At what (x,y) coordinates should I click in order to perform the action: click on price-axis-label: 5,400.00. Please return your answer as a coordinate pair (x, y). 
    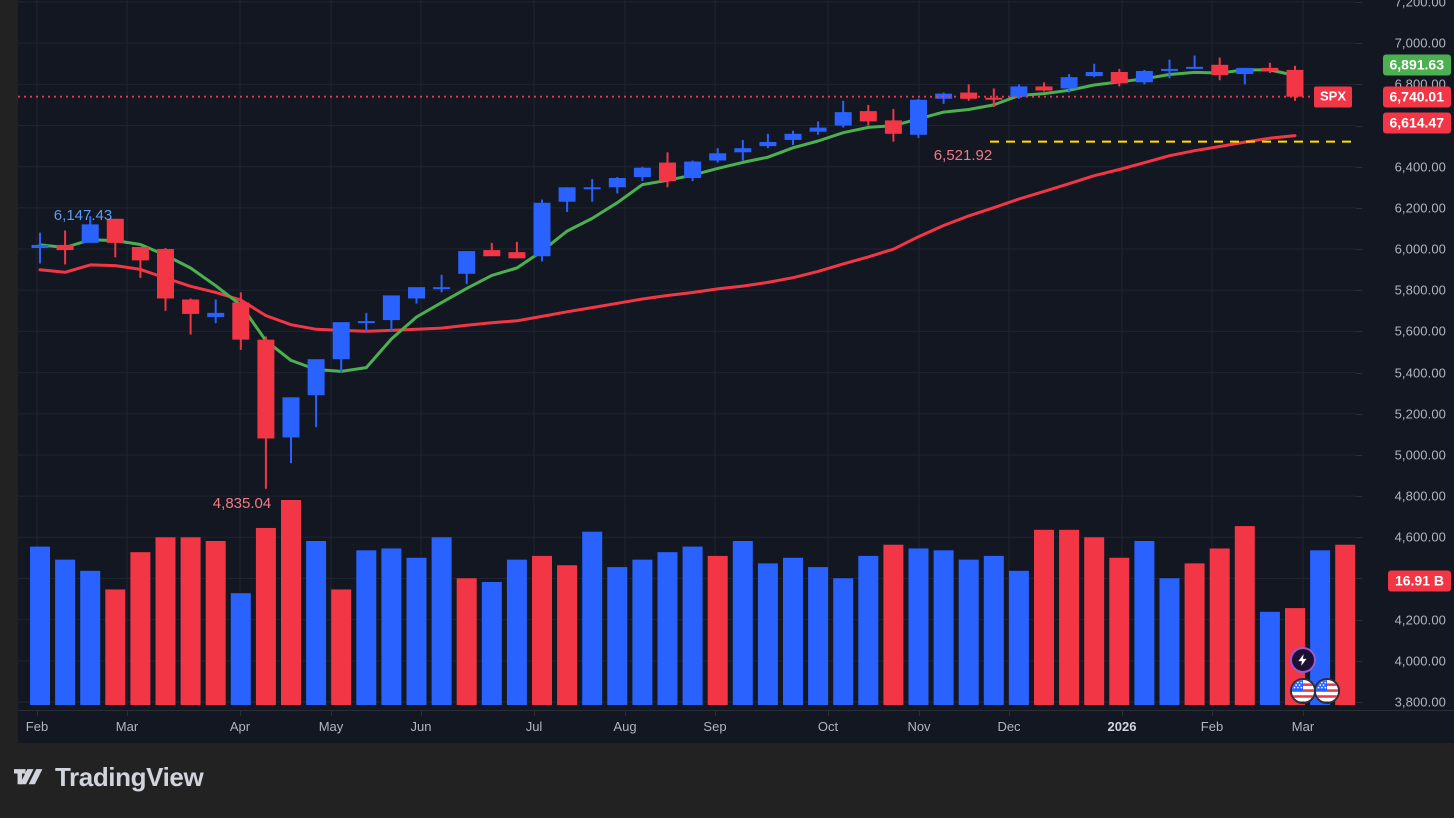
    Looking at the image, I should click on (1420, 373).